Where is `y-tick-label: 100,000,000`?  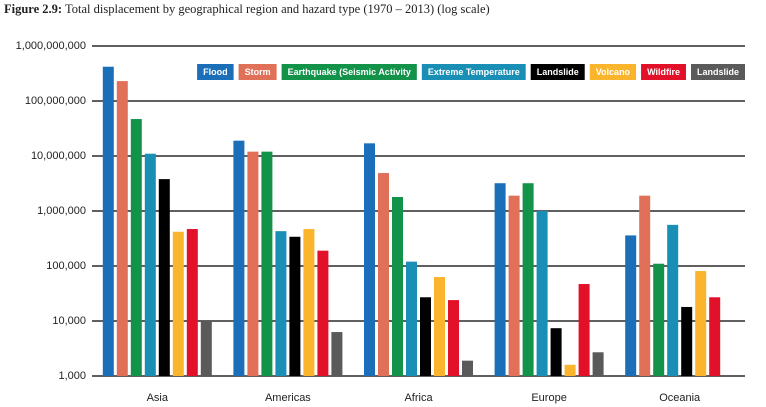 y-tick-label: 100,000,000 is located at coordinates (55, 101).